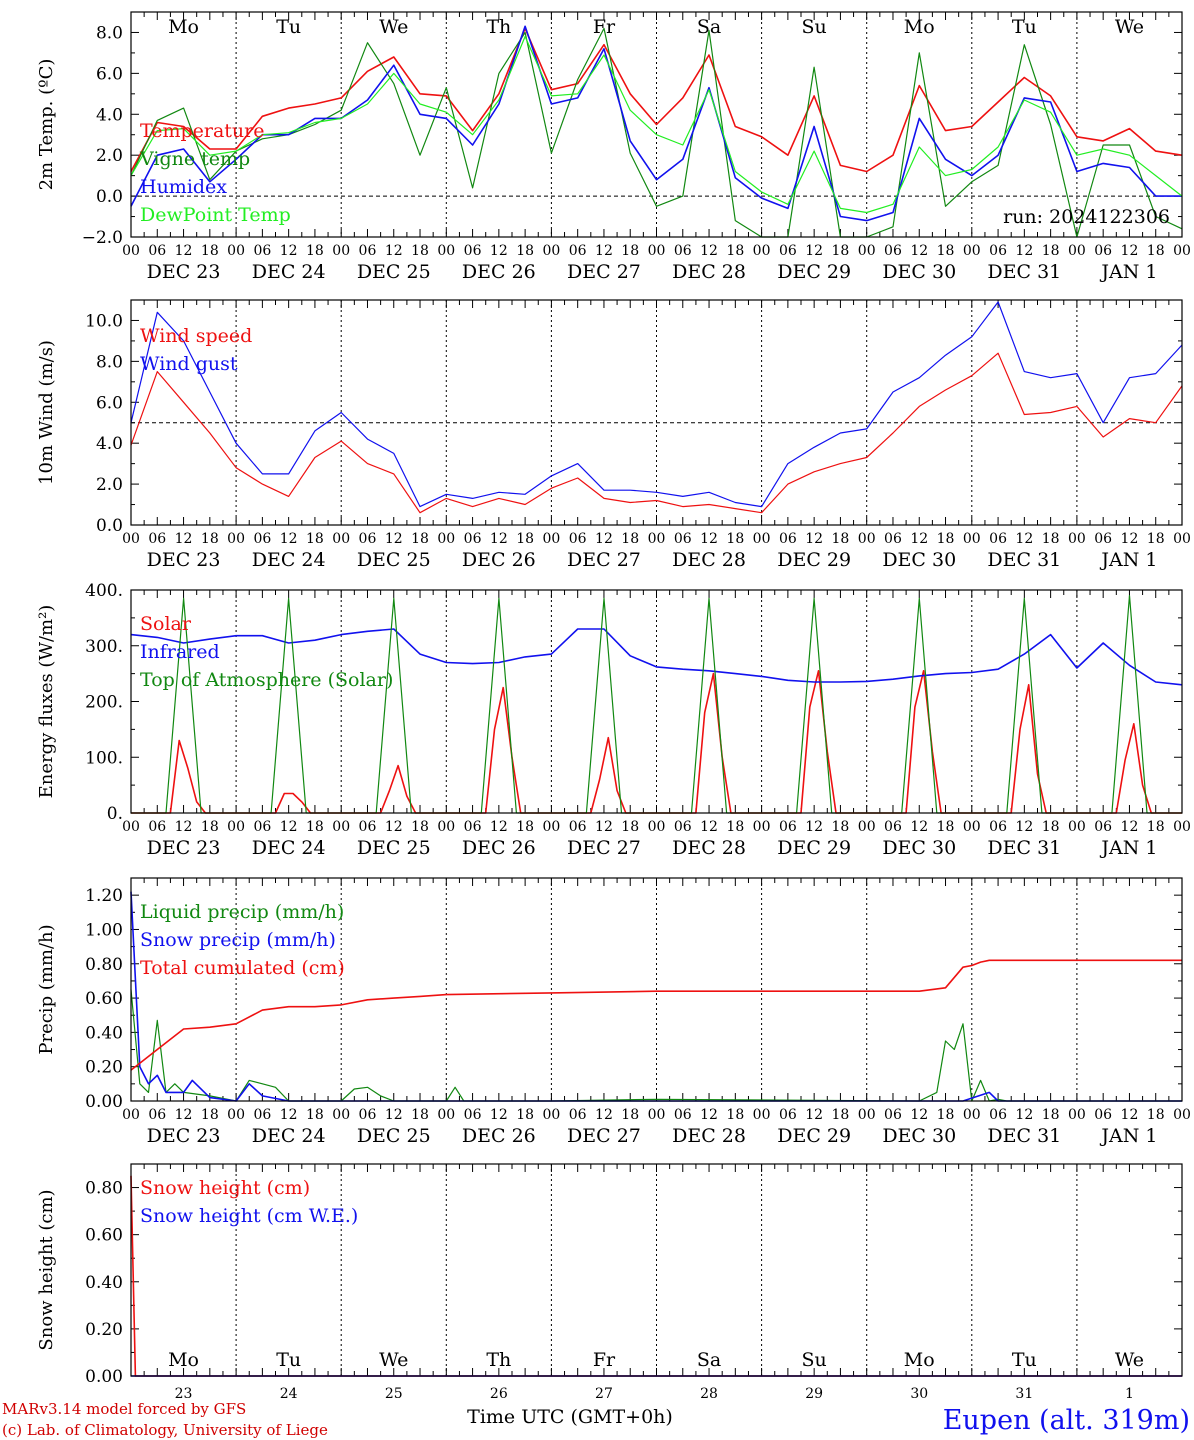 The image size is (1194, 1440). I want to click on date-label: DEC 31, so click(1024, 272).